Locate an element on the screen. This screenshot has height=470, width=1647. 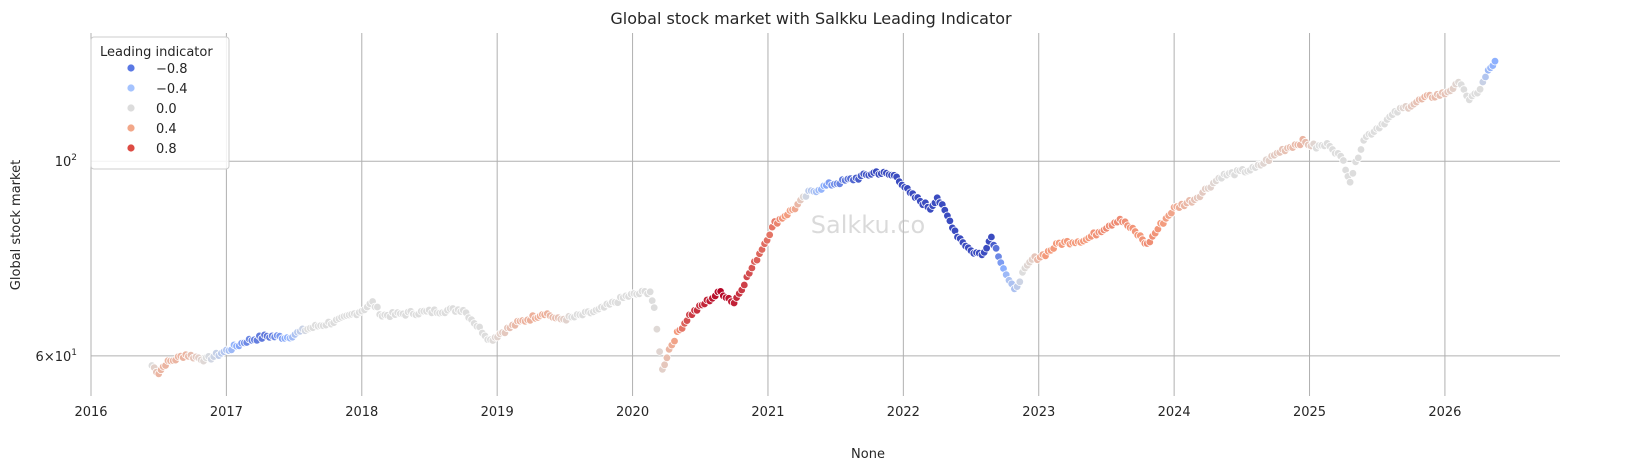
legend-entry-label: −0.4 is located at coordinates (172, 89).